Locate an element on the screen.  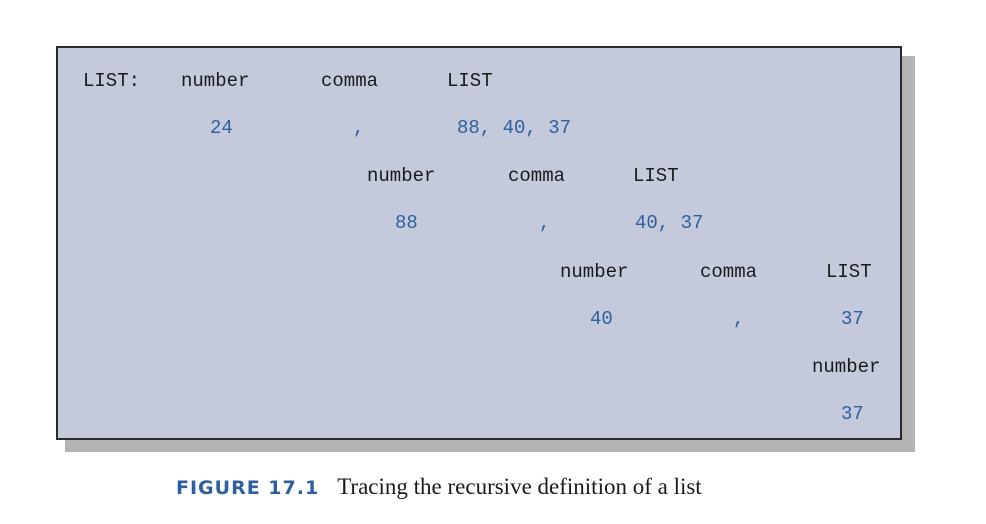
level1-comma-value: , is located at coordinates (359, 128).